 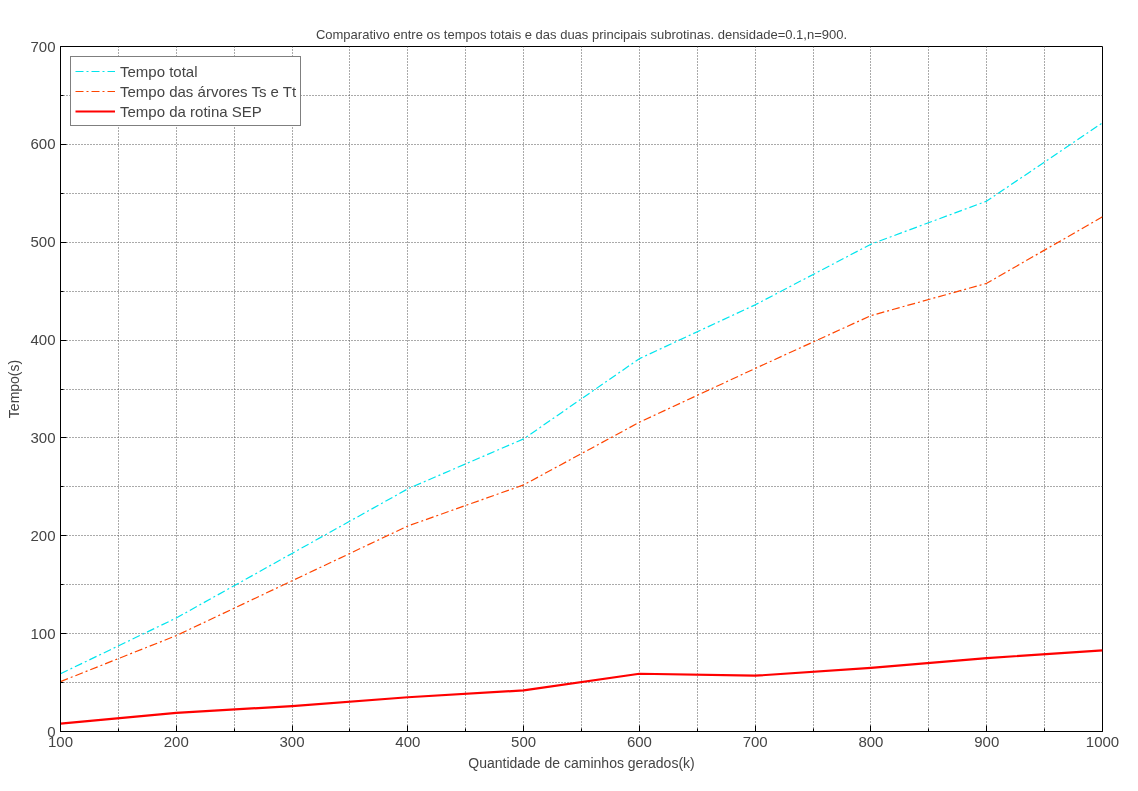 What do you see at coordinates (581, 762) in the screenshot?
I see `x-axis-title: Quantidade de caminhos gerados(k)` at bounding box center [581, 762].